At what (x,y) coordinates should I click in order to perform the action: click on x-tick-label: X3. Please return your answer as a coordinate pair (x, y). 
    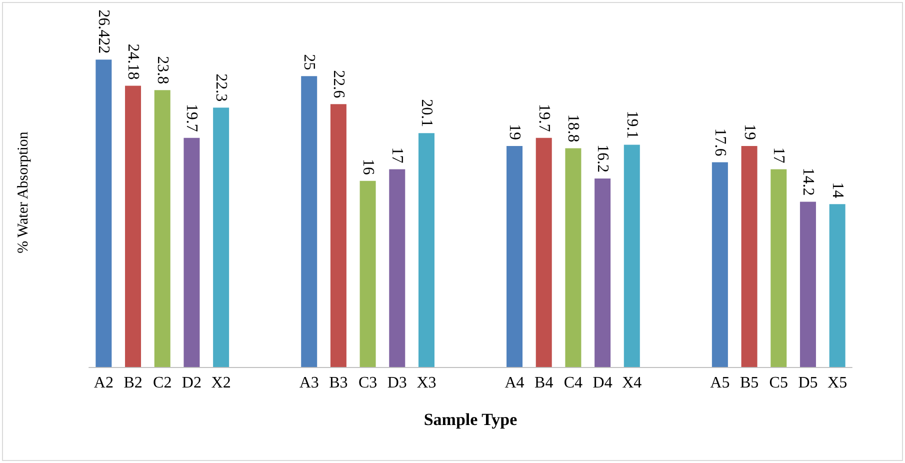
    Looking at the image, I should click on (426, 383).